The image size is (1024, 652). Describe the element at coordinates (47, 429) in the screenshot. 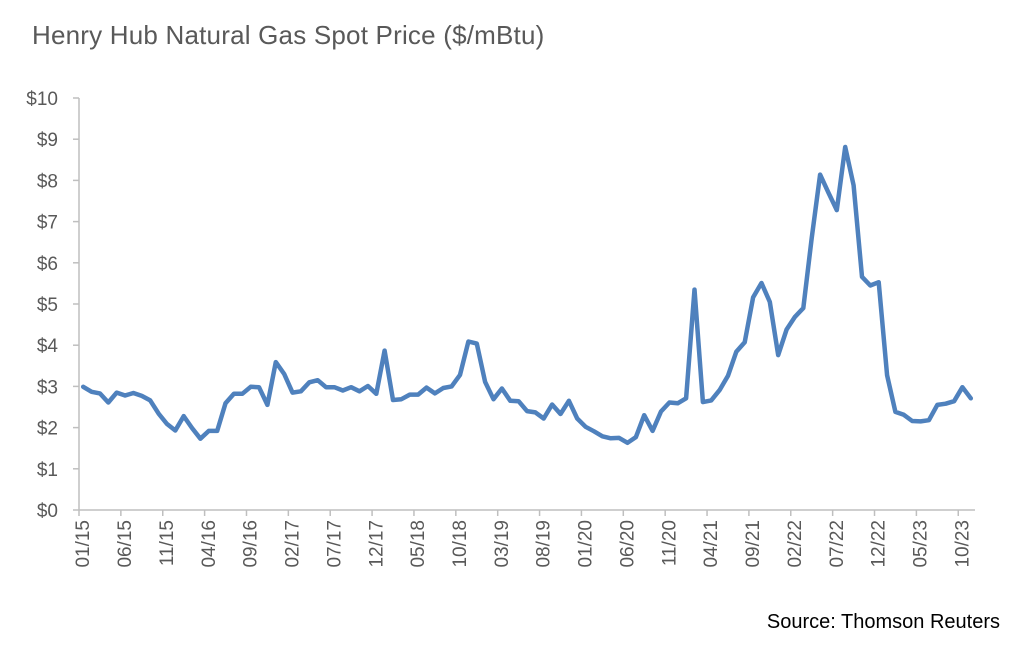

I see `y-tick-label: $2` at that location.